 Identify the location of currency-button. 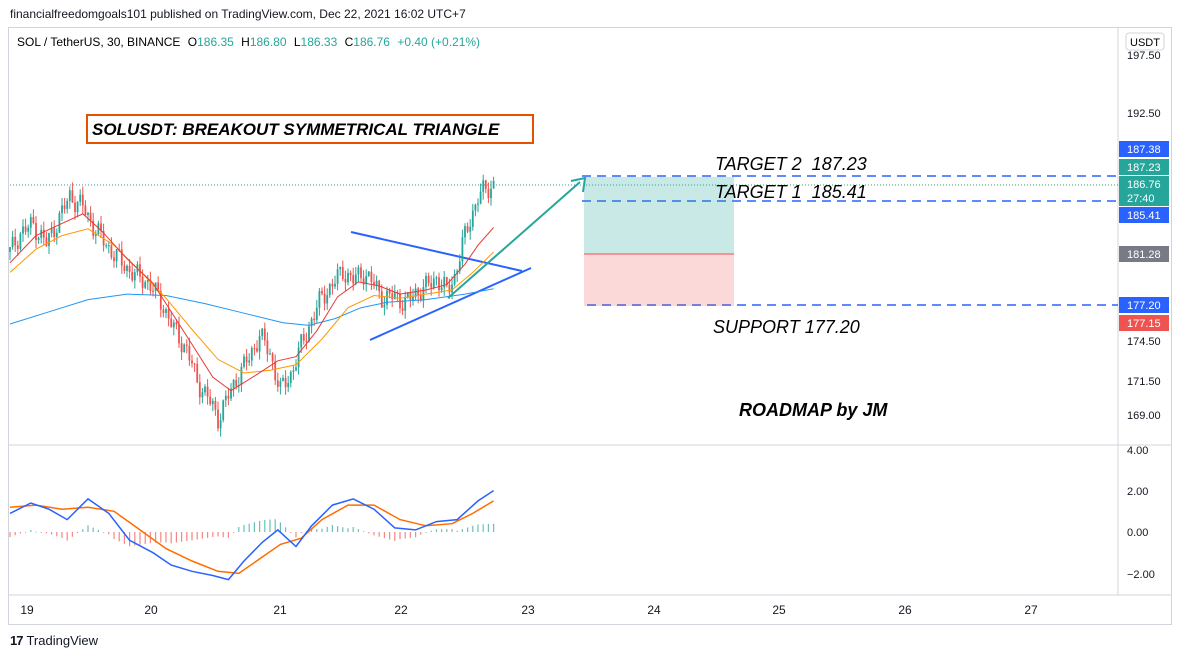
(1145, 41).